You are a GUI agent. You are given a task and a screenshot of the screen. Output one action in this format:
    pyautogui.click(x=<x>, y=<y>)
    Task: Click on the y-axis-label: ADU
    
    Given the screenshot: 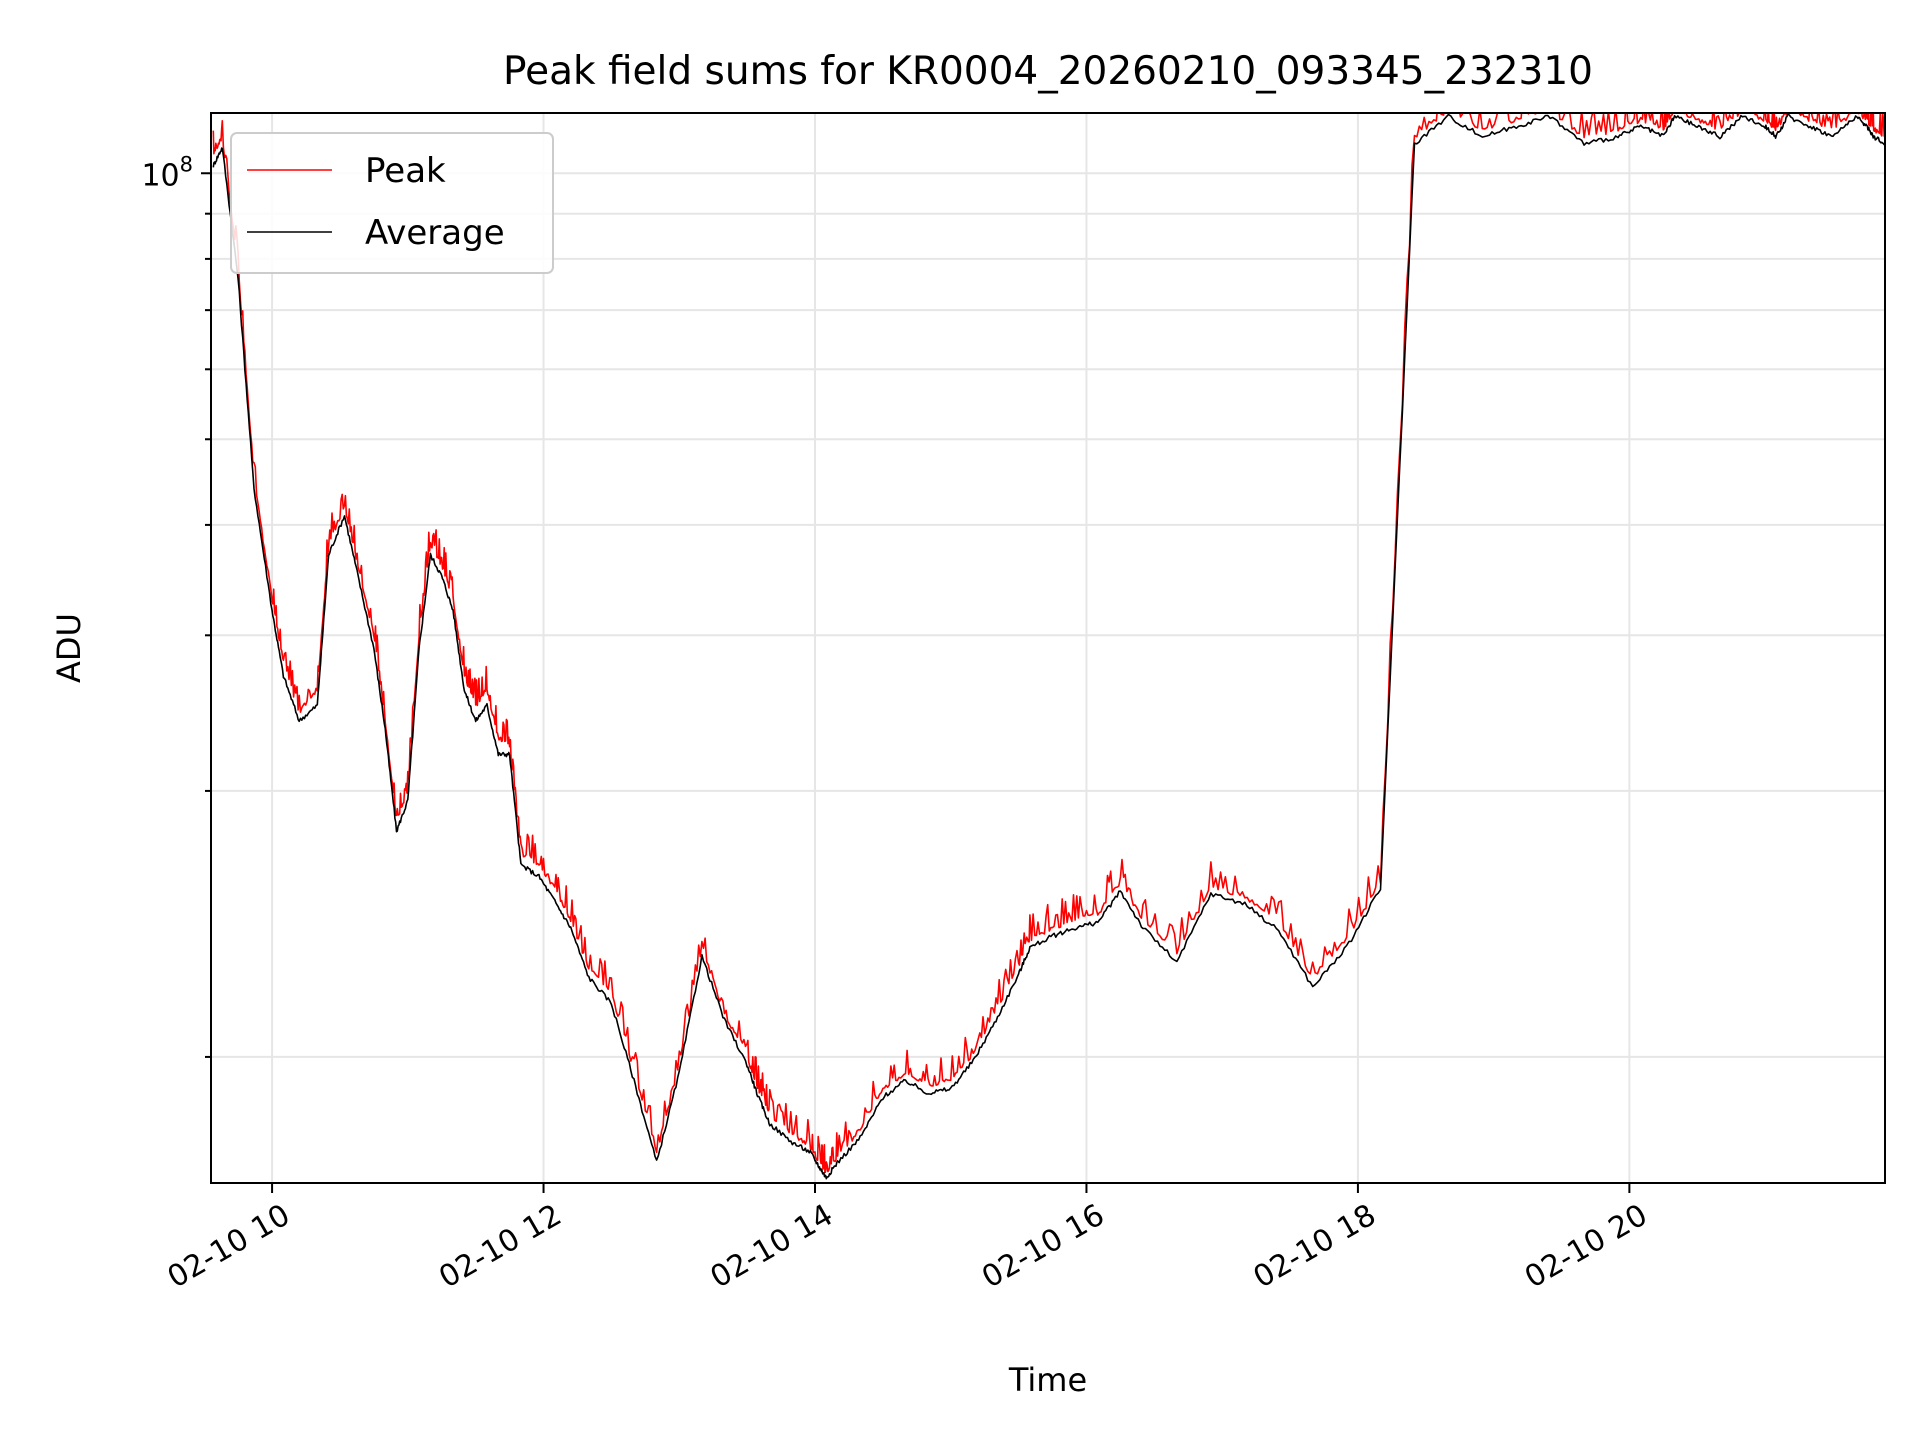 What is the action you would take?
    pyautogui.click(x=69, y=648)
    